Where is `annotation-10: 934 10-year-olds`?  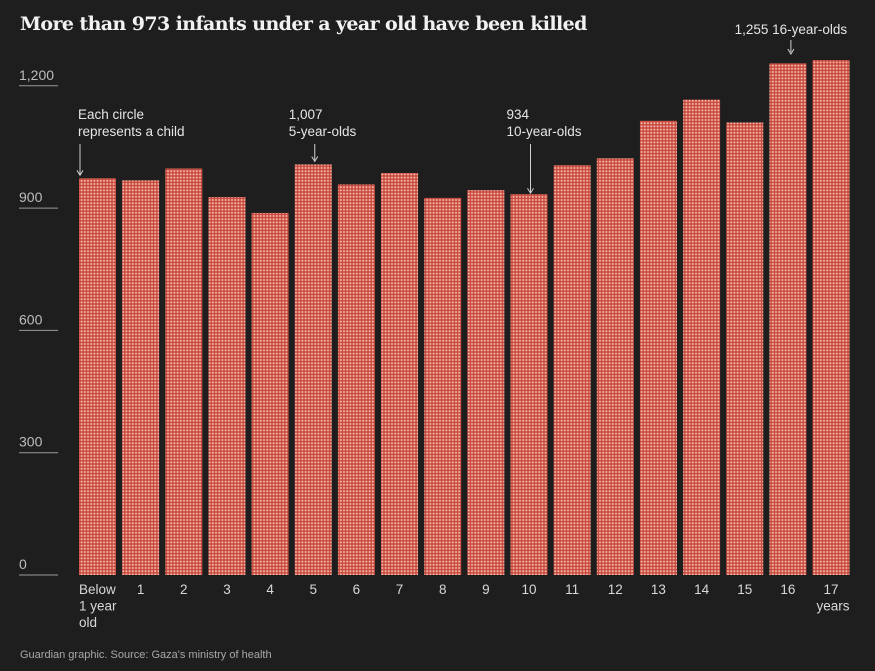 annotation-10: 934 10-year-olds is located at coordinates (544, 151).